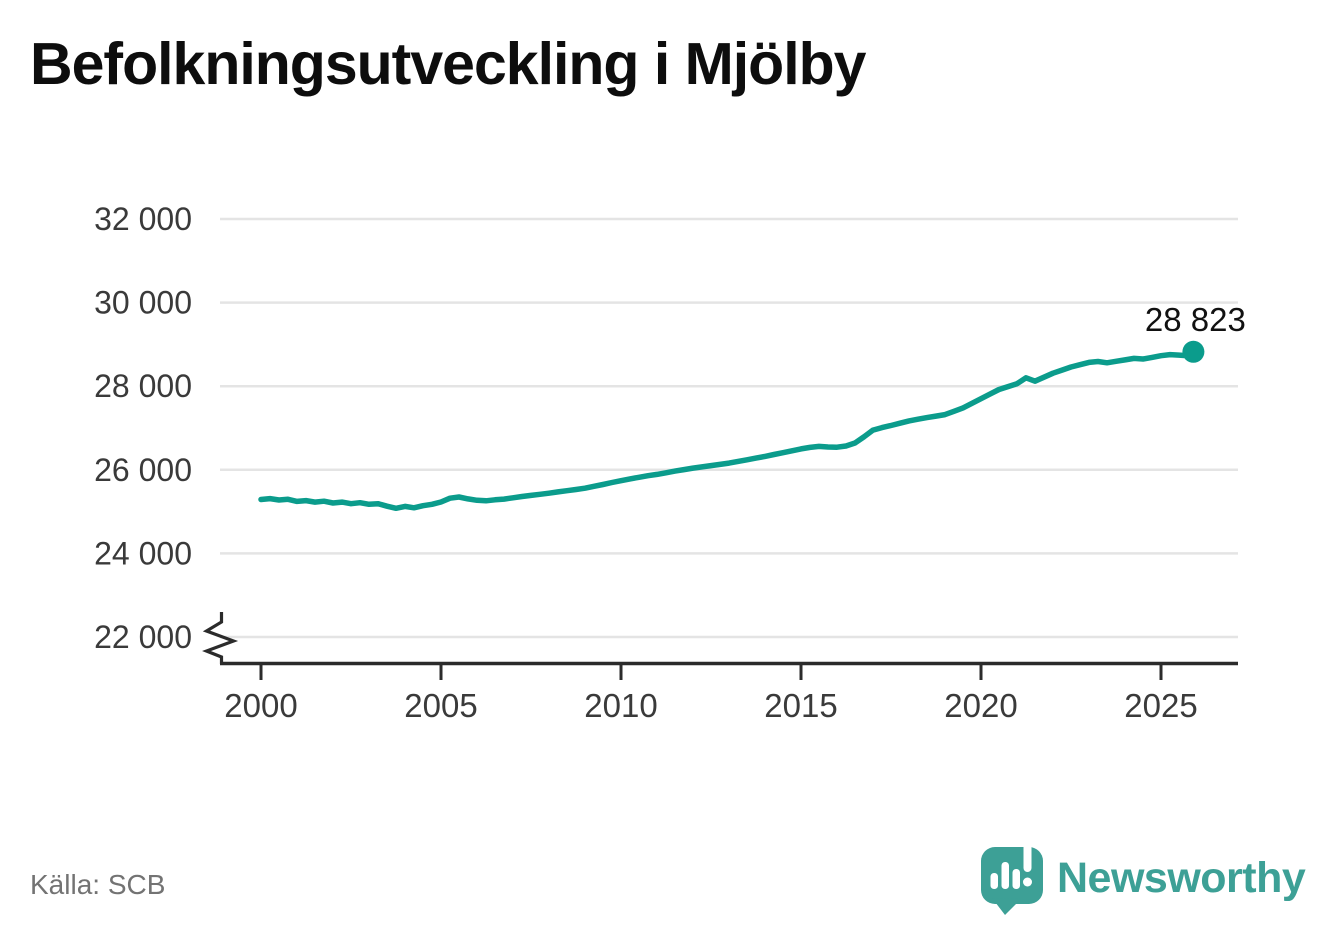 Image resolution: width=1322 pixels, height=939 pixels. What do you see at coordinates (220, 638) in the screenshot?
I see `axis-break-icon` at bounding box center [220, 638].